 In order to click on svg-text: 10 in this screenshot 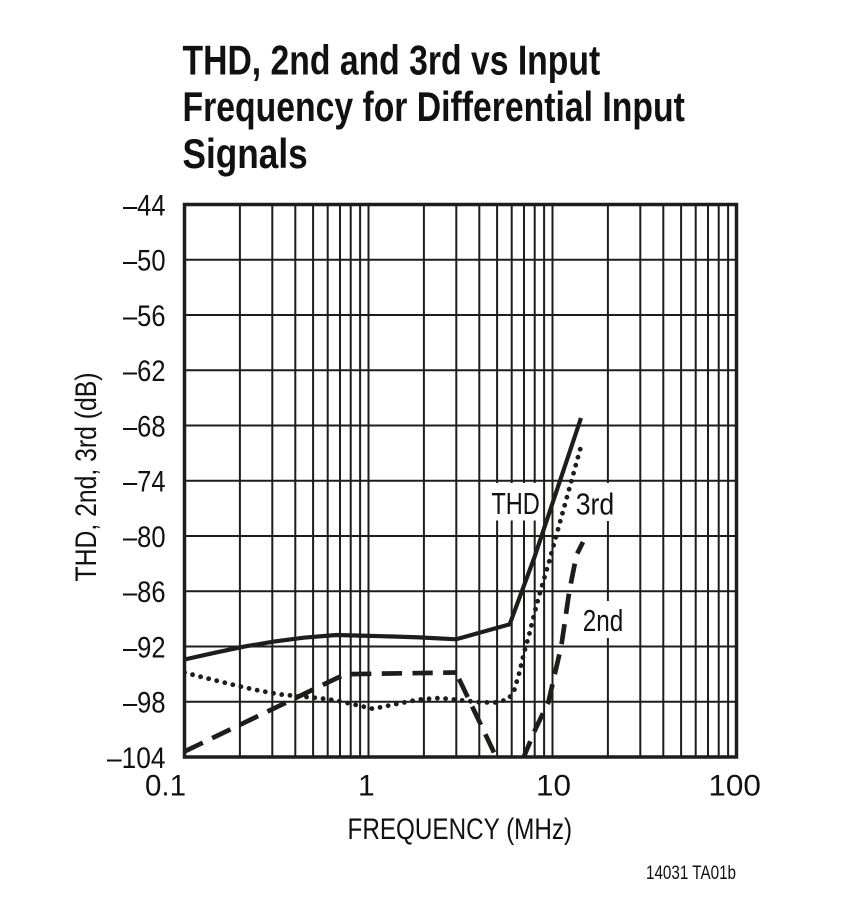, I will do `click(553, 786)`.